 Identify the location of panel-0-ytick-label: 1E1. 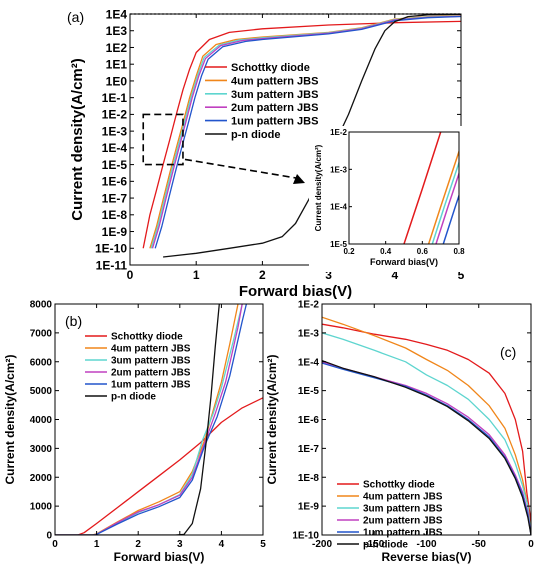
(117, 65).